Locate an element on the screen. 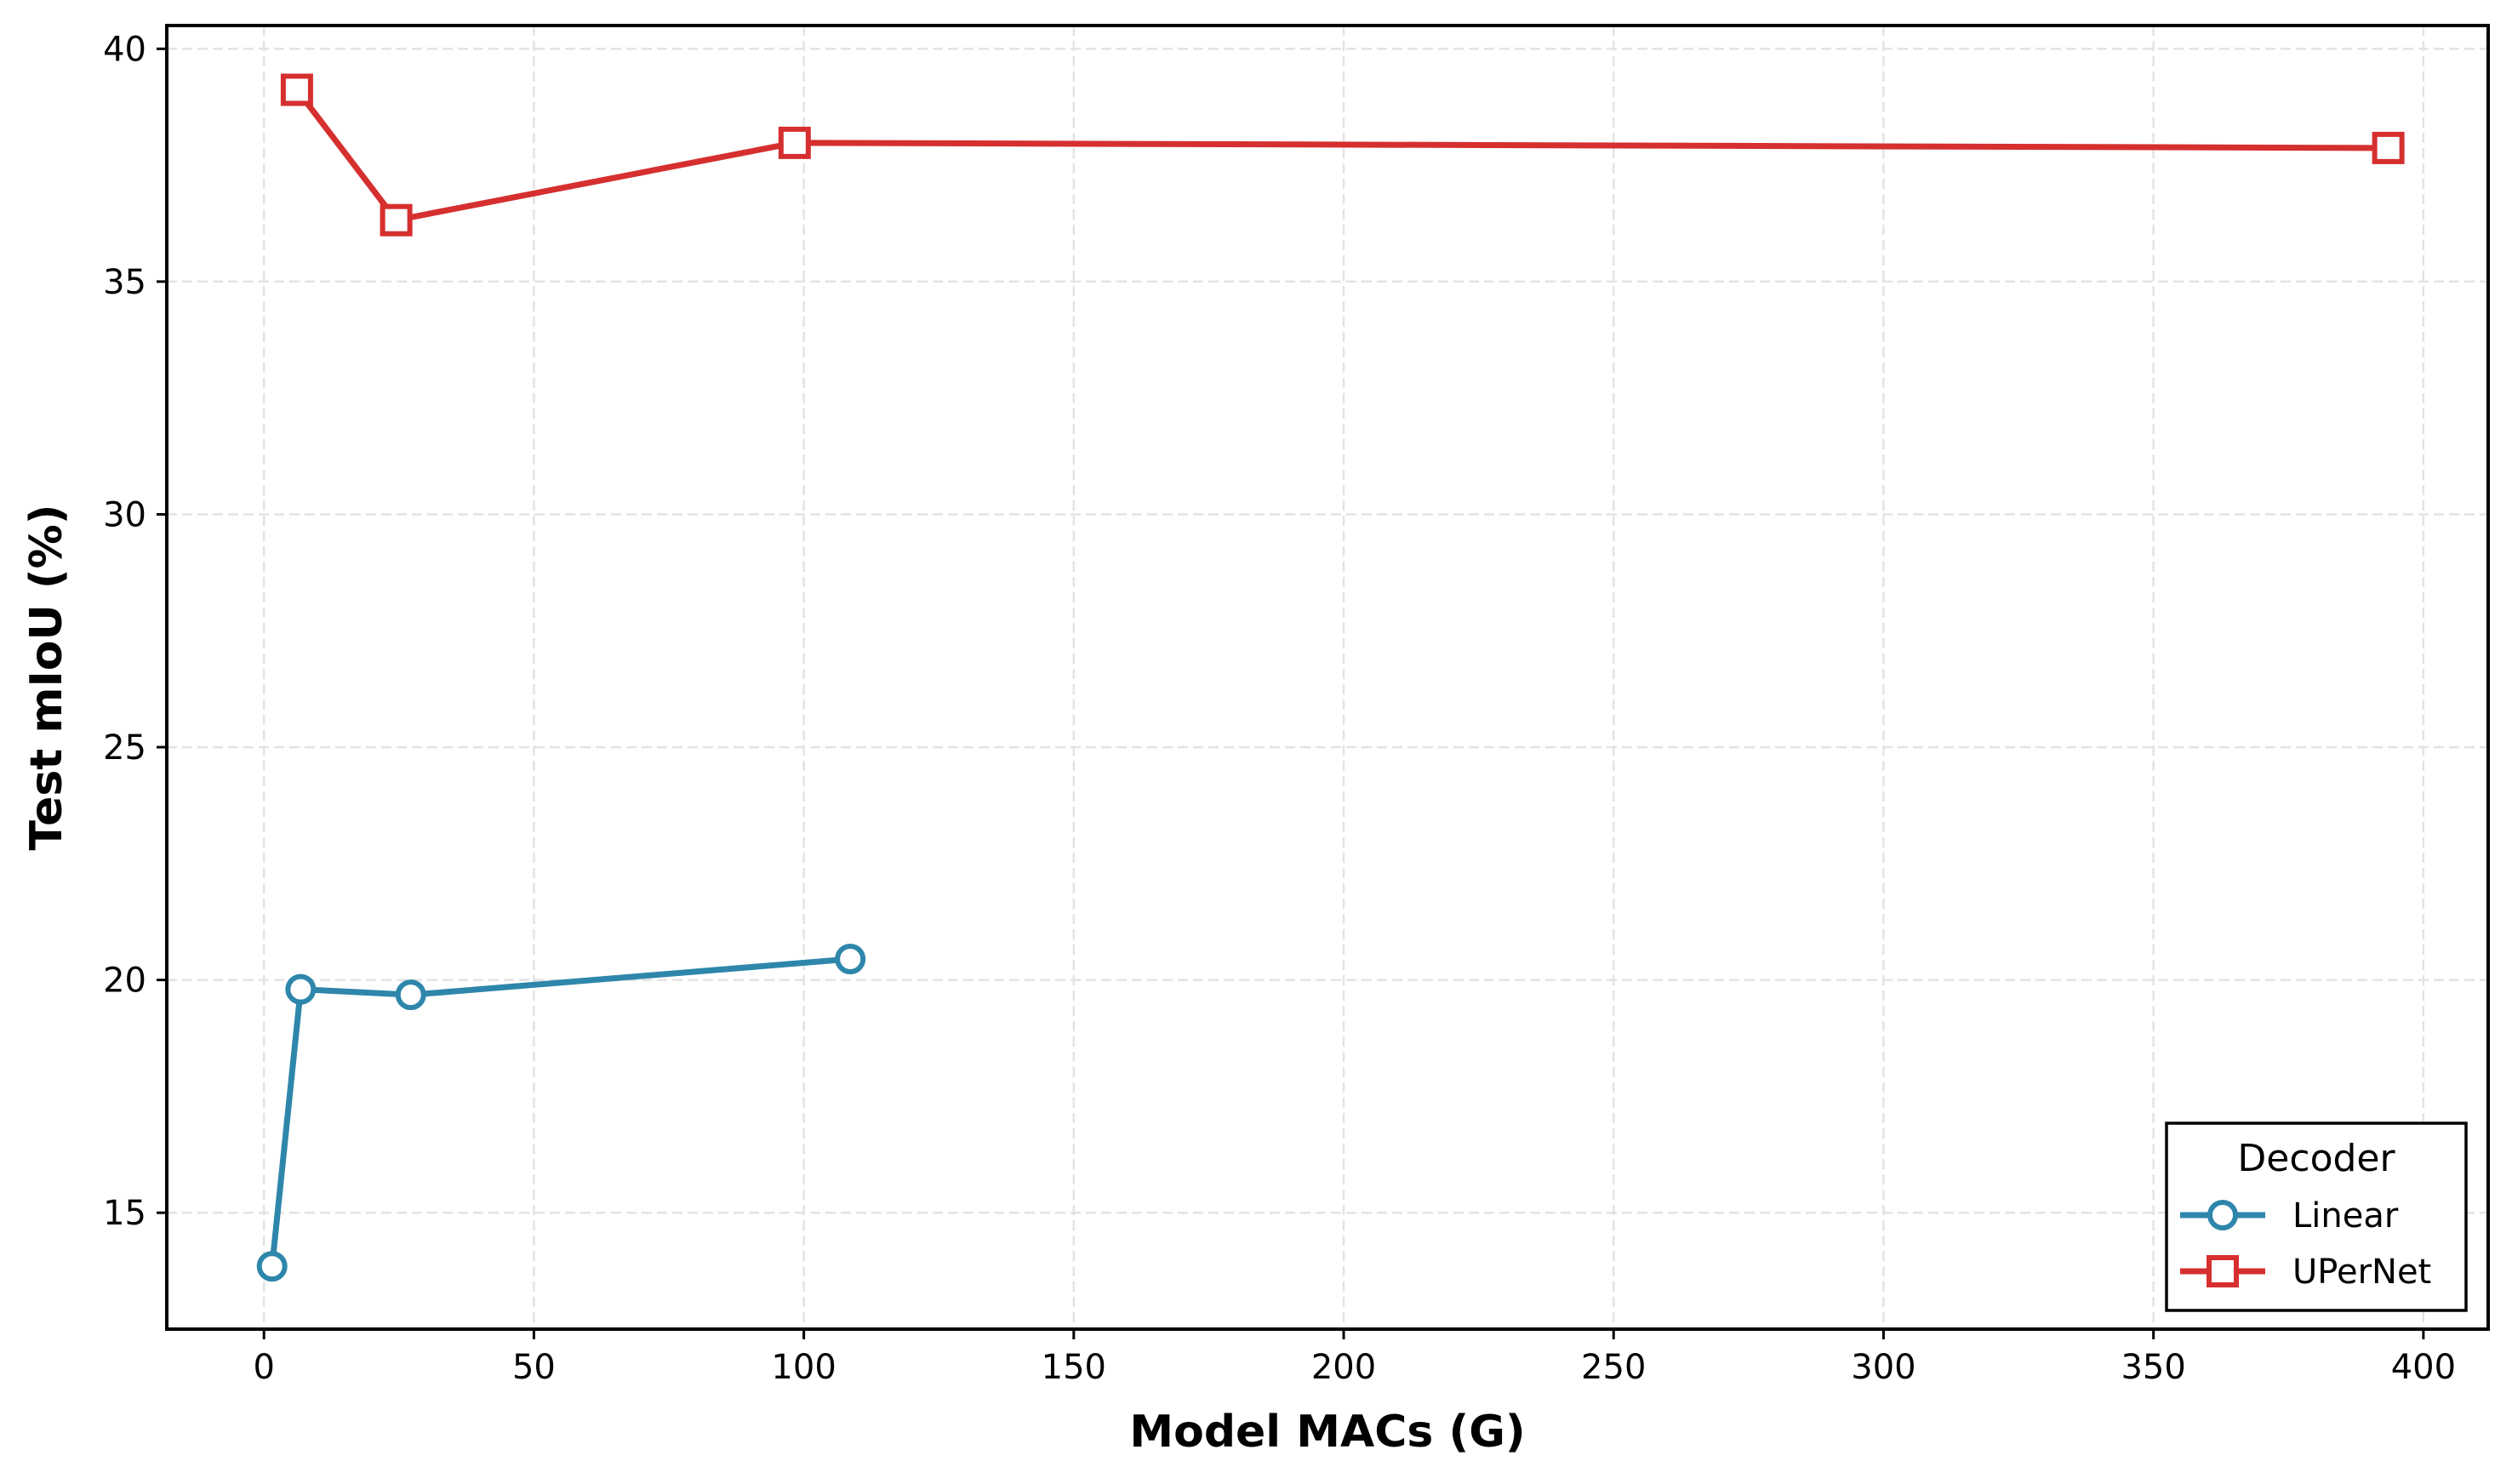 The height and width of the screenshot is (1484, 2512). y-tick-label: 25 is located at coordinates (125, 748).